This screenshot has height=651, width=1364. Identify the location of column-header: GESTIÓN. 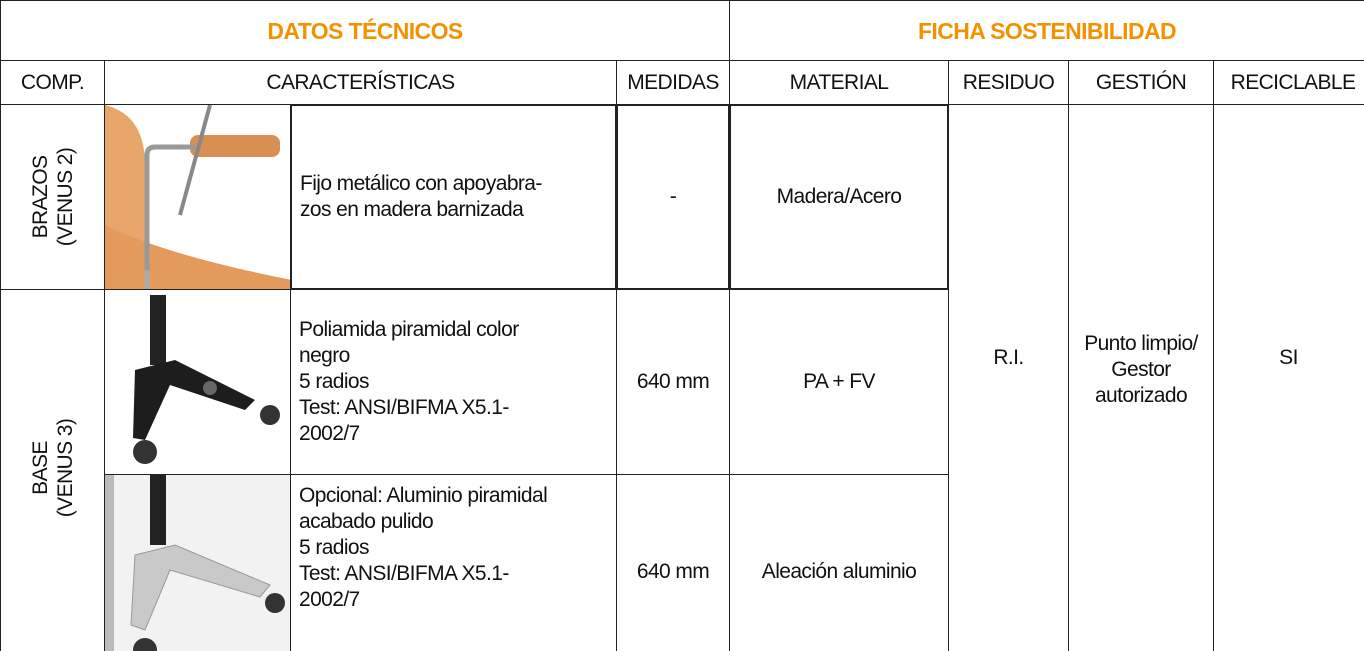
(1141, 82).